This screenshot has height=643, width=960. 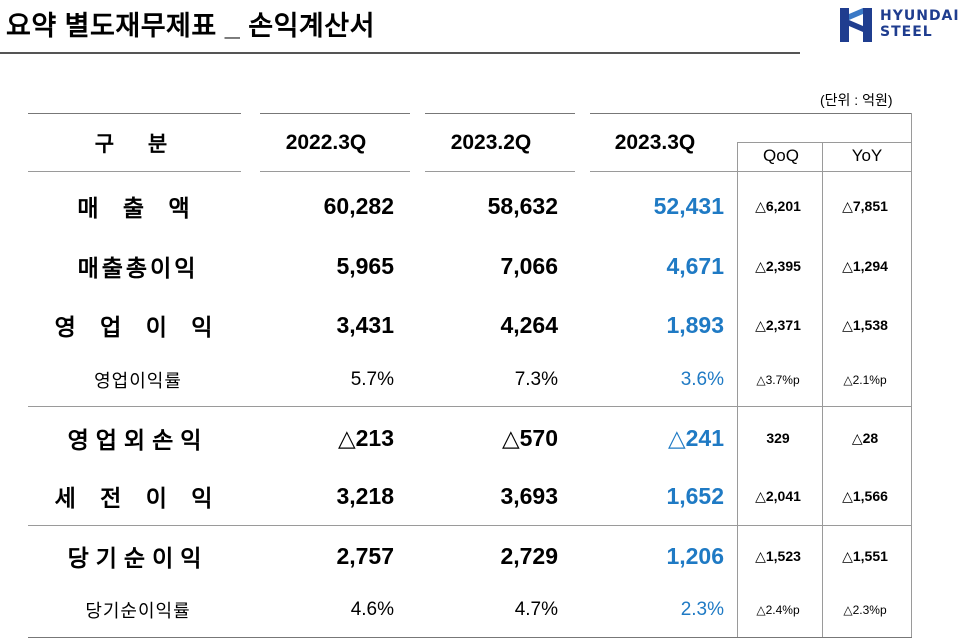 What do you see at coordinates (695, 437) in the screenshot?
I see `cell-non-operating-2023-3q: △241` at bounding box center [695, 437].